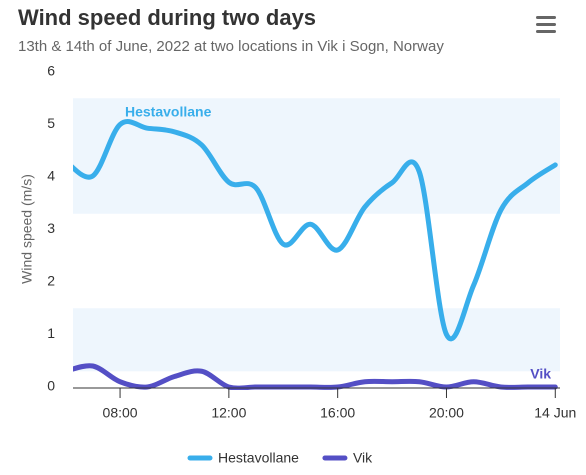 Image resolution: width=586 pixels, height=475 pixels. Describe the element at coordinates (167, 17) in the screenshot. I see `chart-title: Wind speed during two days` at that location.